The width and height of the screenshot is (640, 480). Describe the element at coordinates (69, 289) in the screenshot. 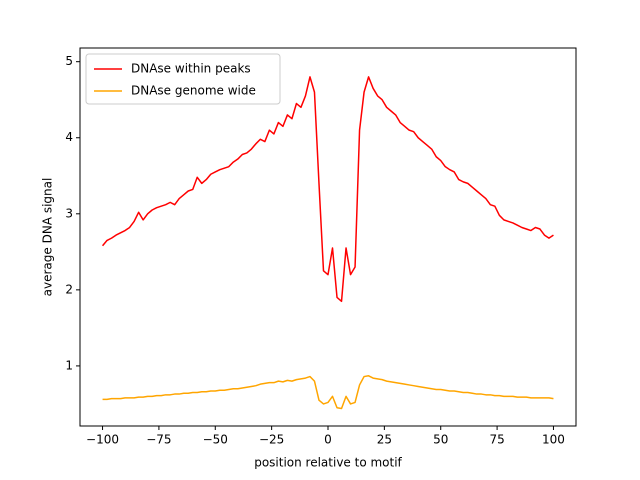

I see `y-tick-label: 2` at that location.